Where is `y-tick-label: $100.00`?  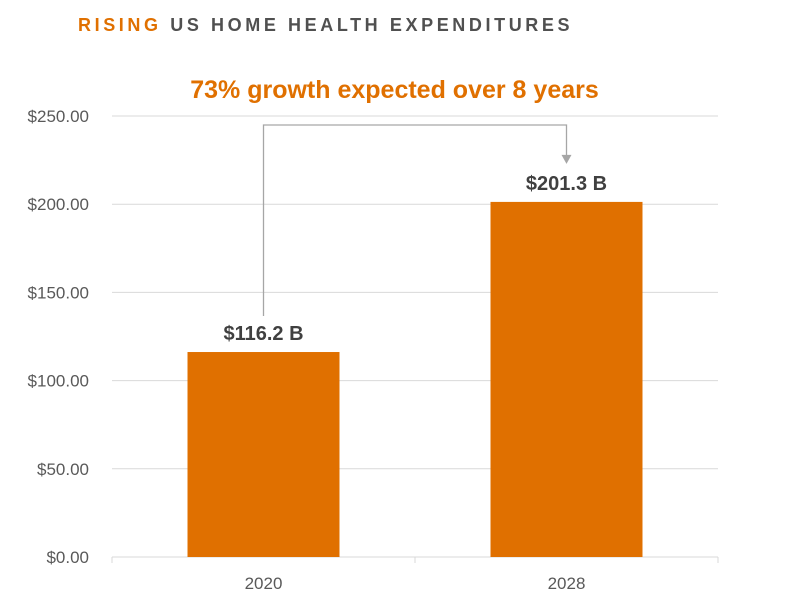 y-tick-label: $100.00 is located at coordinates (58, 381).